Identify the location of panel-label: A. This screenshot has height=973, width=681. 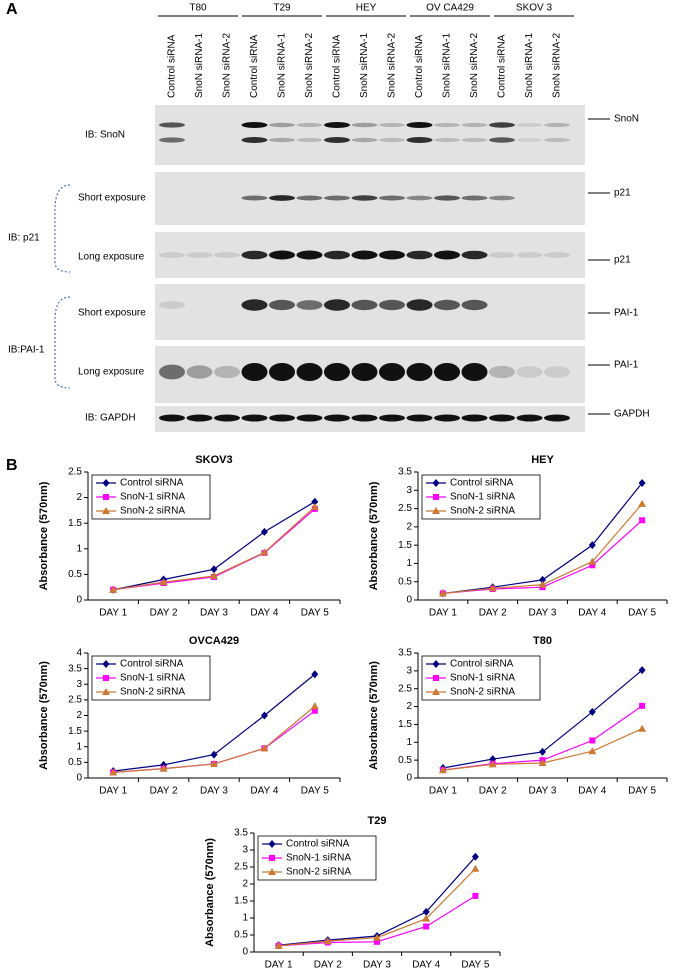
(12, 9).